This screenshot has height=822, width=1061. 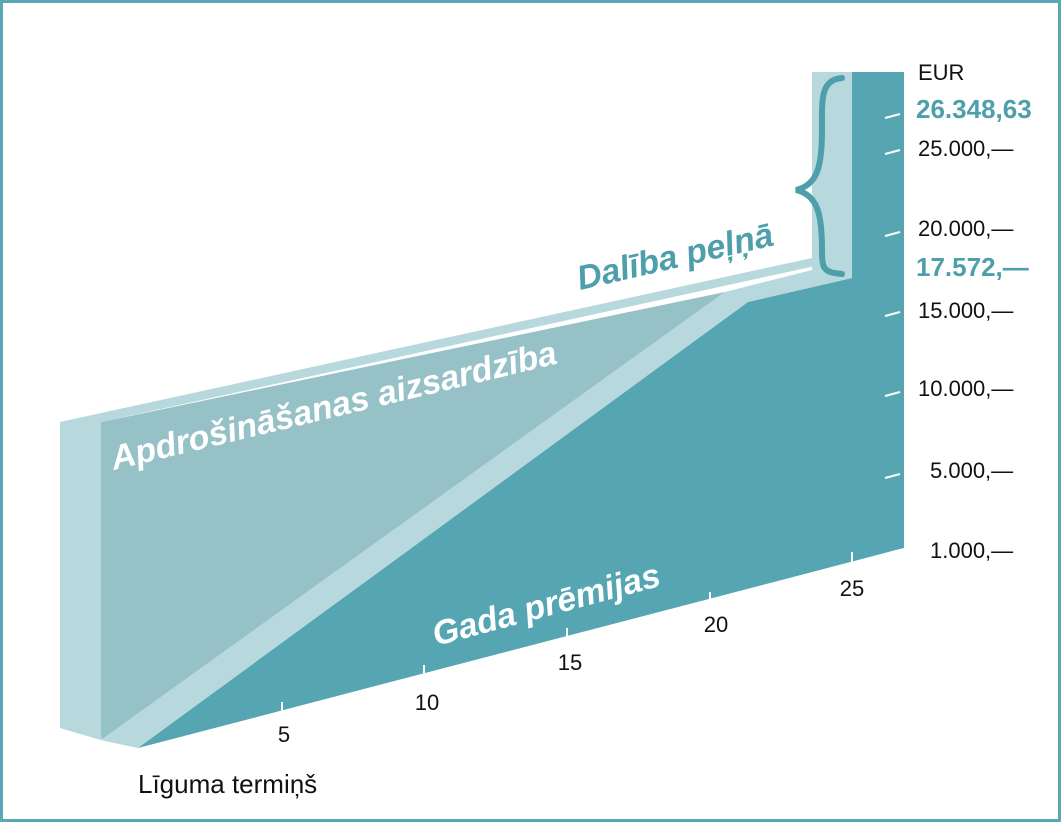 What do you see at coordinates (892, 334) in the screenshot?
I see `y-tick-marks` at bounding box center [892, 334].